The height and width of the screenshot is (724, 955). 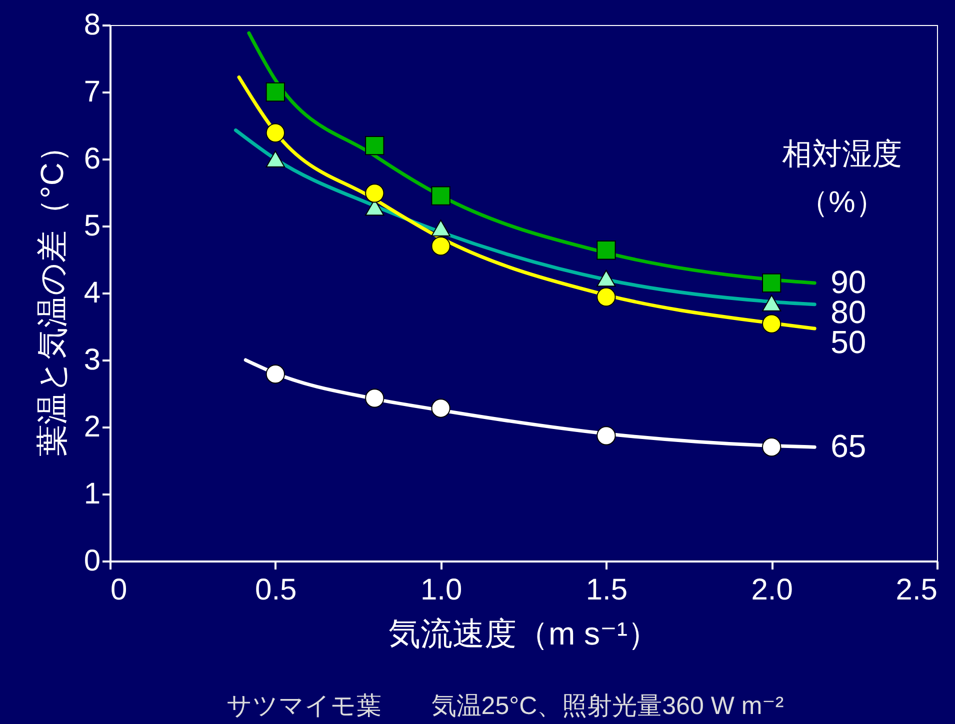 What do you see at coordinates (119, 590) in the screenshot?
I see `x-tick-label: 0` at bounding box center [119, 590].